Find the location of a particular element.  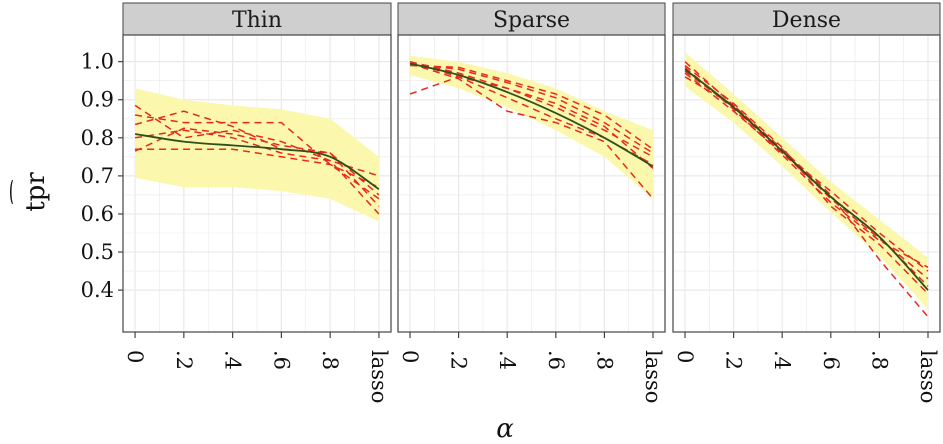

x-axis-title: α is located at coordinates (505, 429).